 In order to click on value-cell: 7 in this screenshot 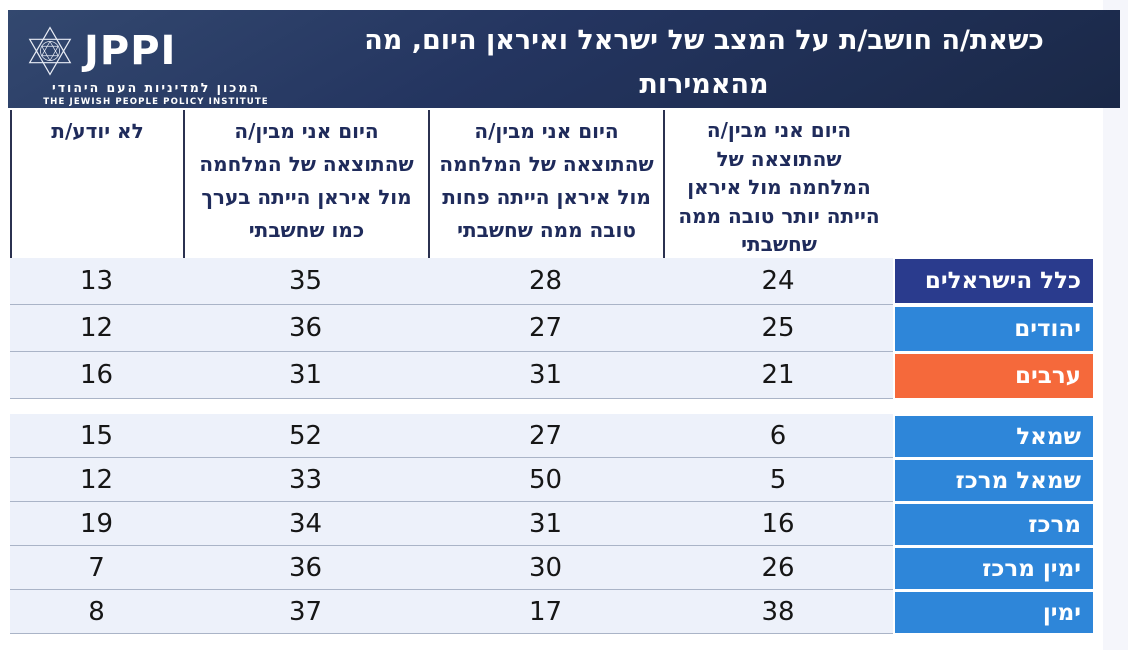, I will do `click(96, 567)`.